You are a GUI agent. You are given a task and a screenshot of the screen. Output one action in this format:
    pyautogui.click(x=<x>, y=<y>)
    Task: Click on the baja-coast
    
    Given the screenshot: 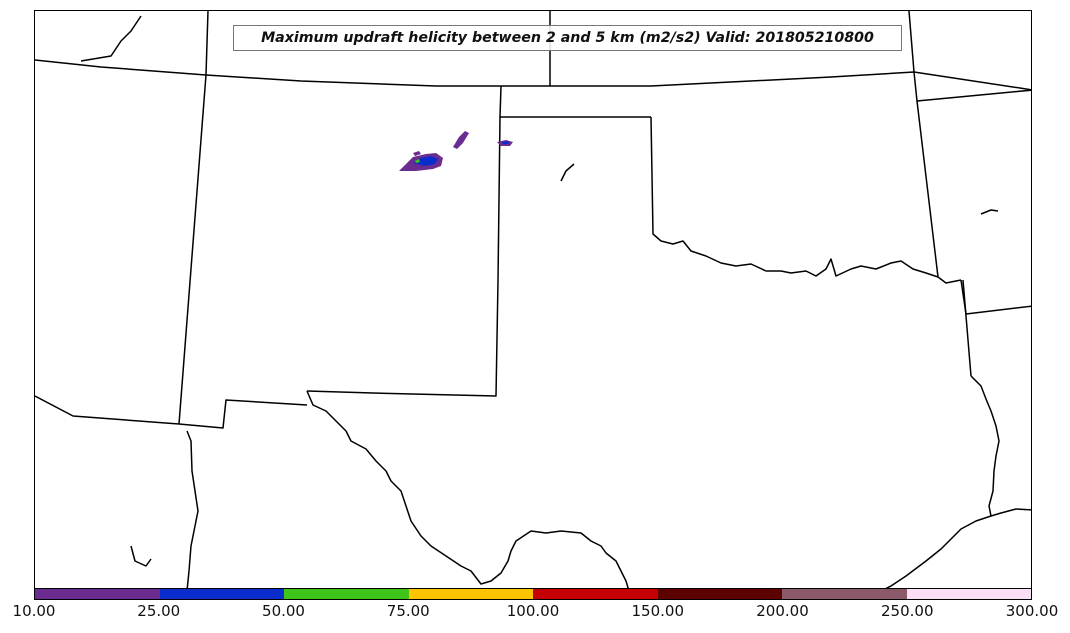 What is the action you would take?
    pyautogui.click(x=141, y=556)
    